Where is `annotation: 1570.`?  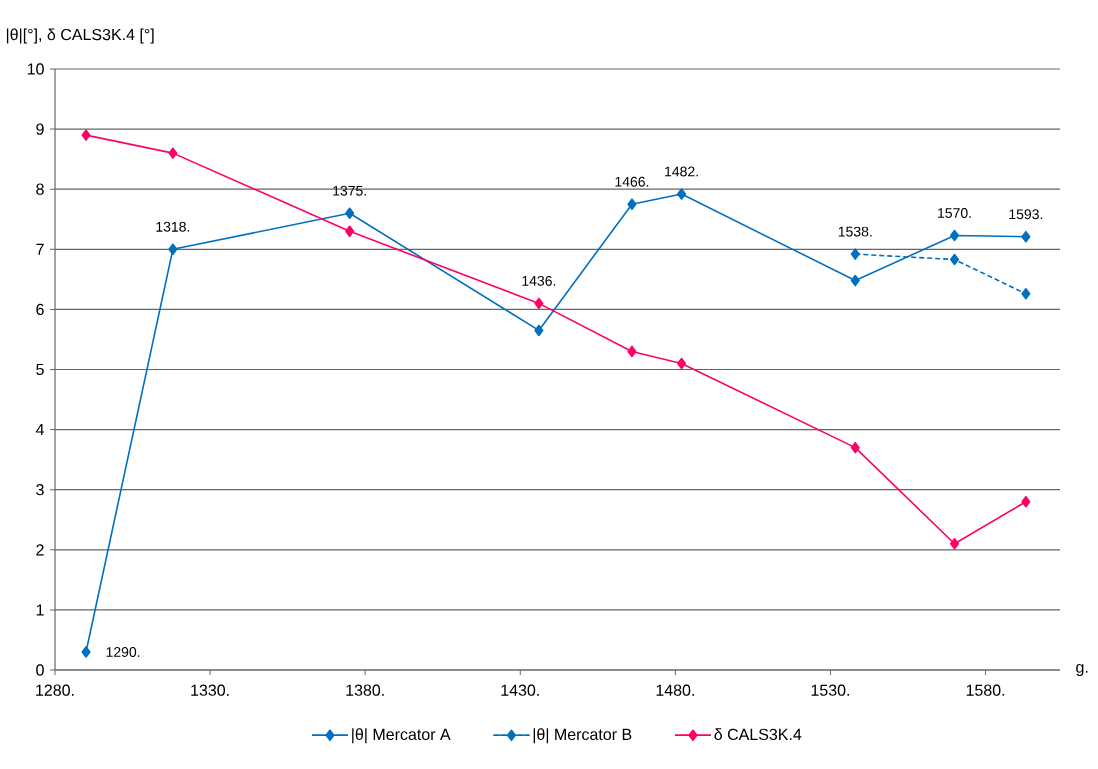
annotation: 1570. is located at coordinates (954, 213).